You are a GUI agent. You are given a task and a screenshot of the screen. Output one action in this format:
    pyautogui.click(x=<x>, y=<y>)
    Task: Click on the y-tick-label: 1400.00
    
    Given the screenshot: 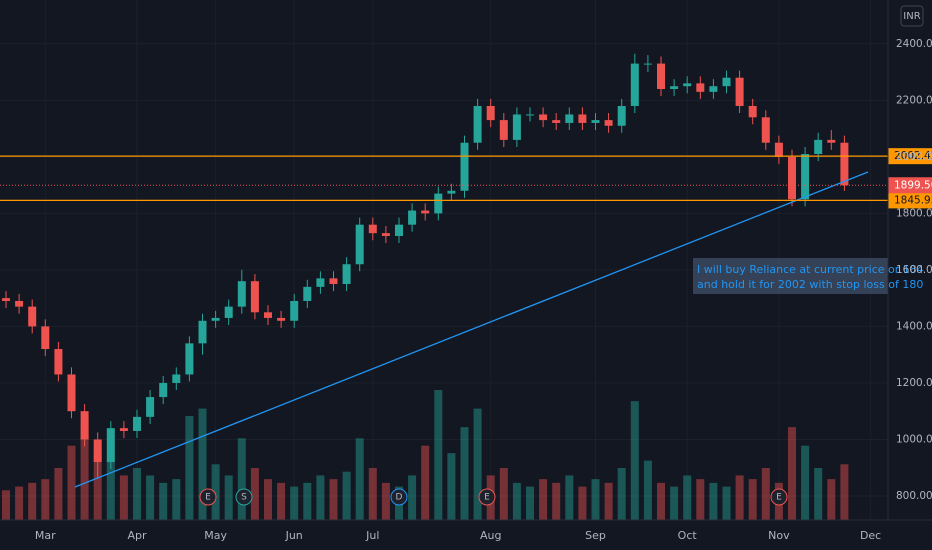 What is the action you would take?
    pyautogui.click(x=914, y=326)
    